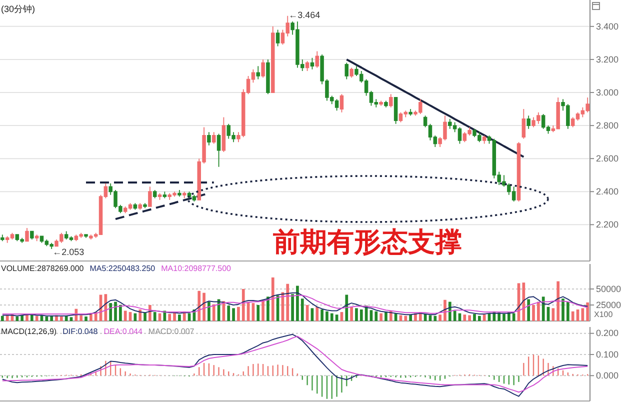  What do you see at coordinates (607, 92) in the screenshot?
I see `y-tick-label: 3.000` at bounding box center [607, 92].